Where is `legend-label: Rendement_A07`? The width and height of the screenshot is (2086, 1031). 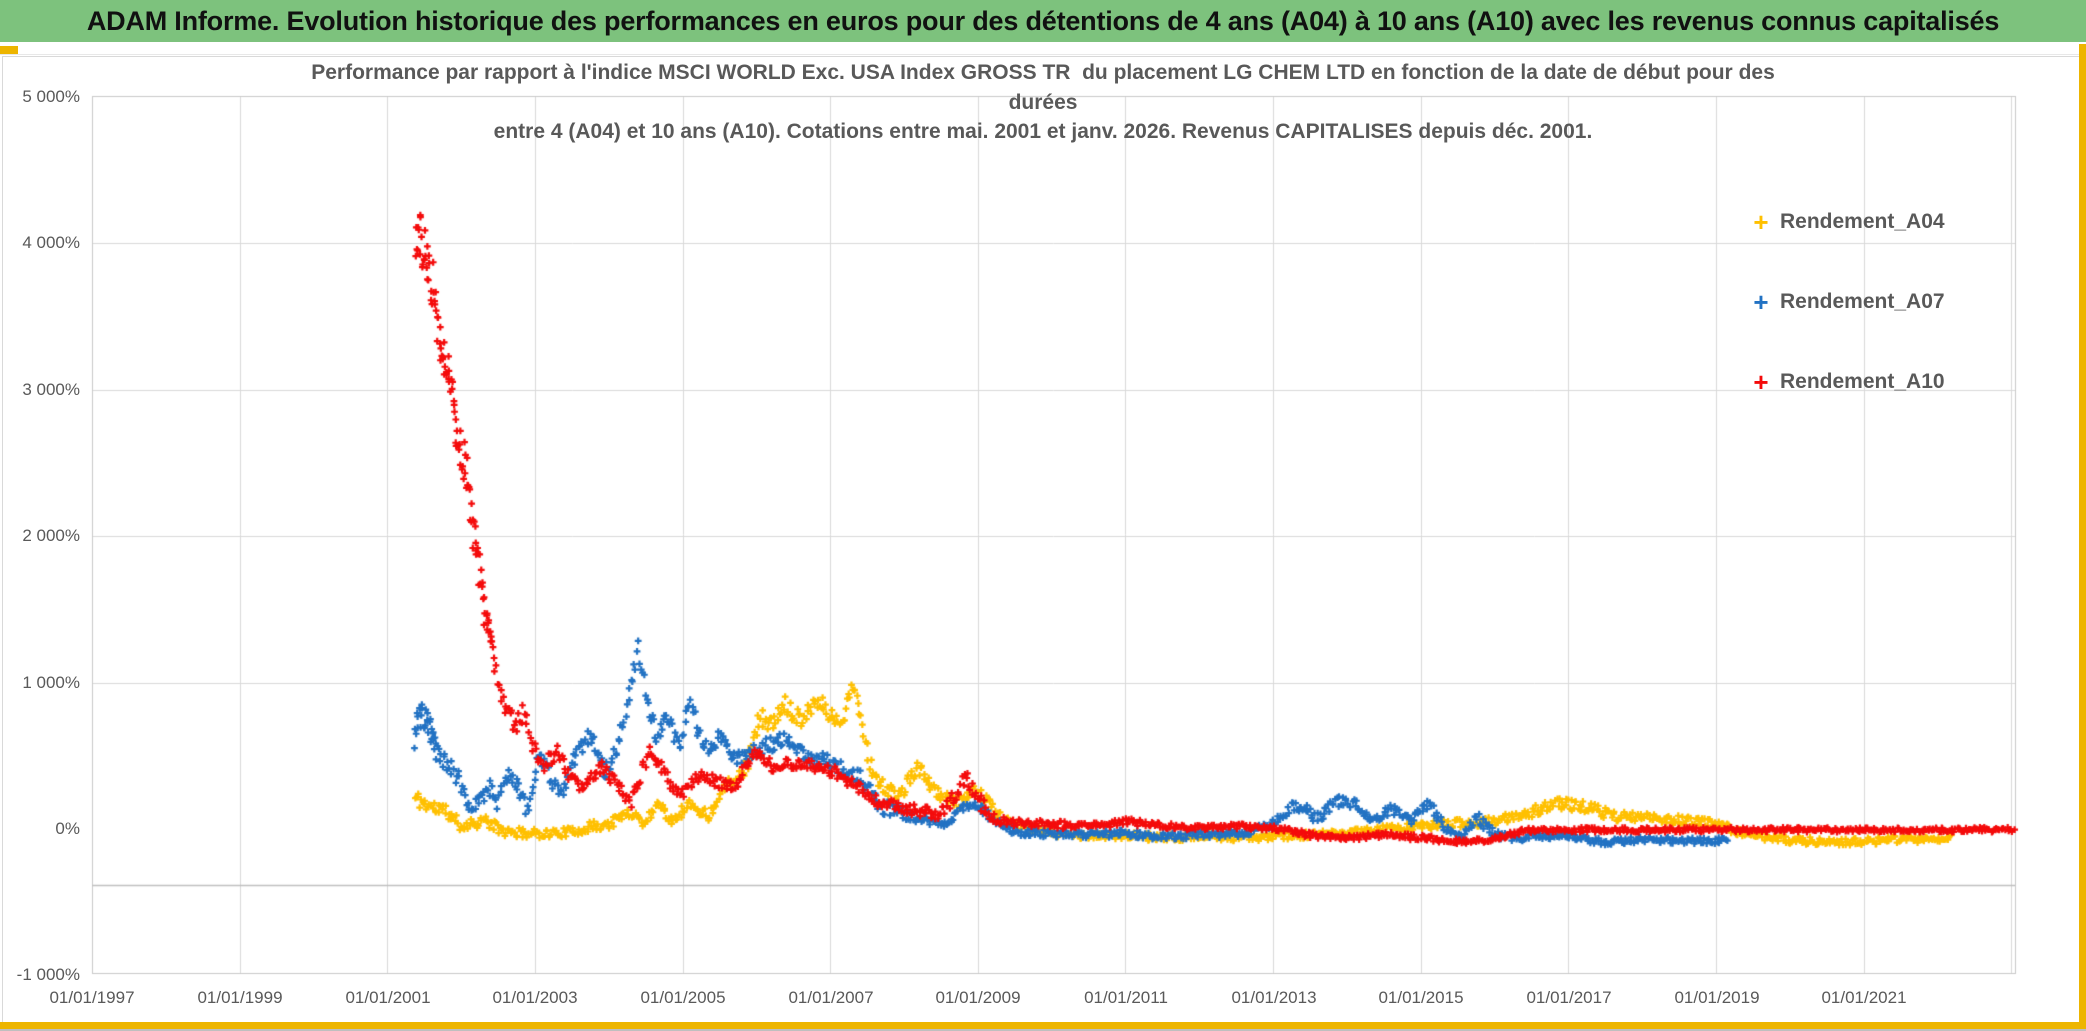 legend-label: Rendement_A07 is located at coordinates (1862, 301).